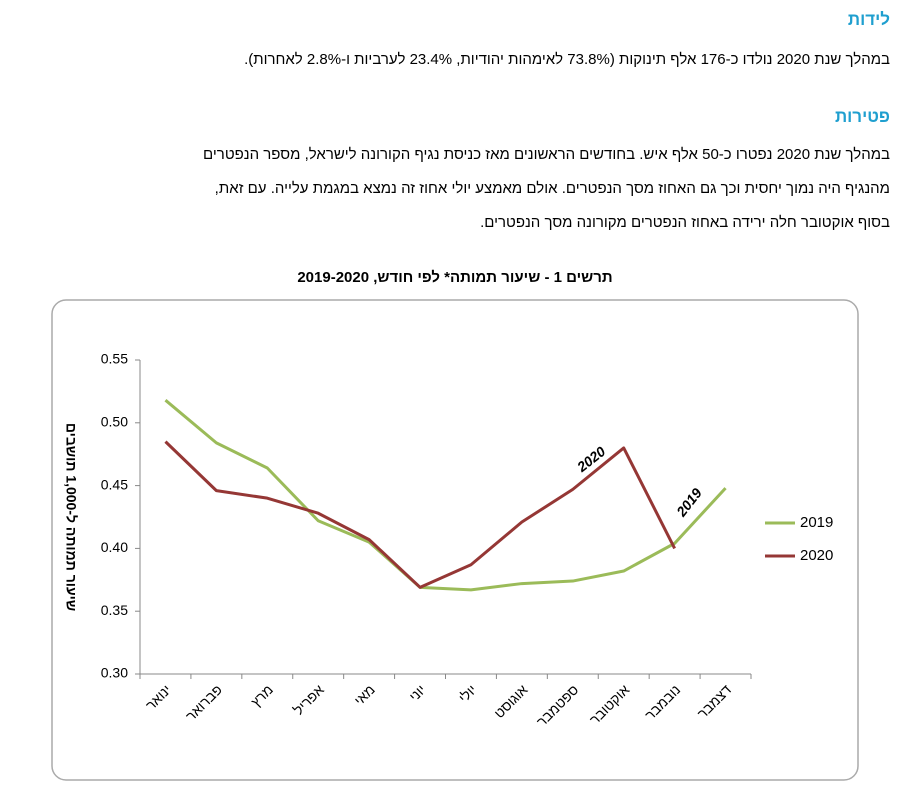 This screenshot has width=920, height=791. Describe the element at coordinates (308, 699) in the screenshot. I see `x-tick-label: אפריל` at that location.